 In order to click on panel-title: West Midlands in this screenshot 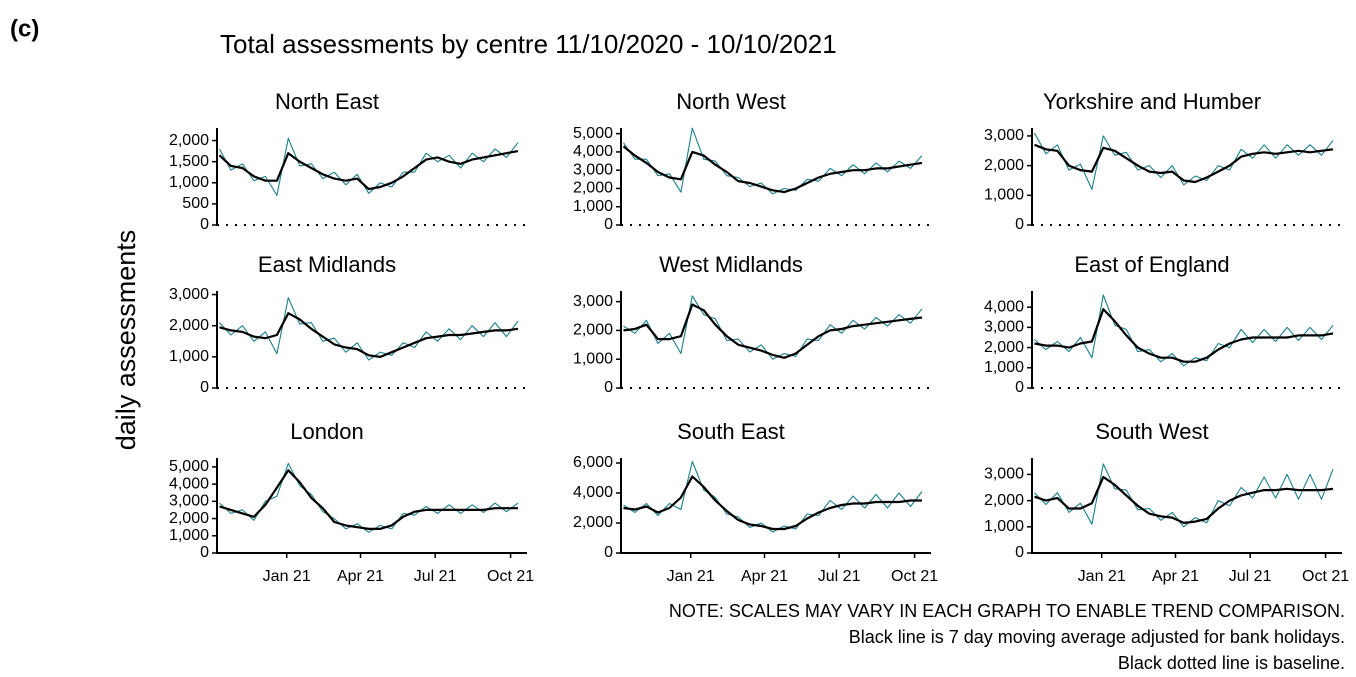, I will do `click(731, 264)`.